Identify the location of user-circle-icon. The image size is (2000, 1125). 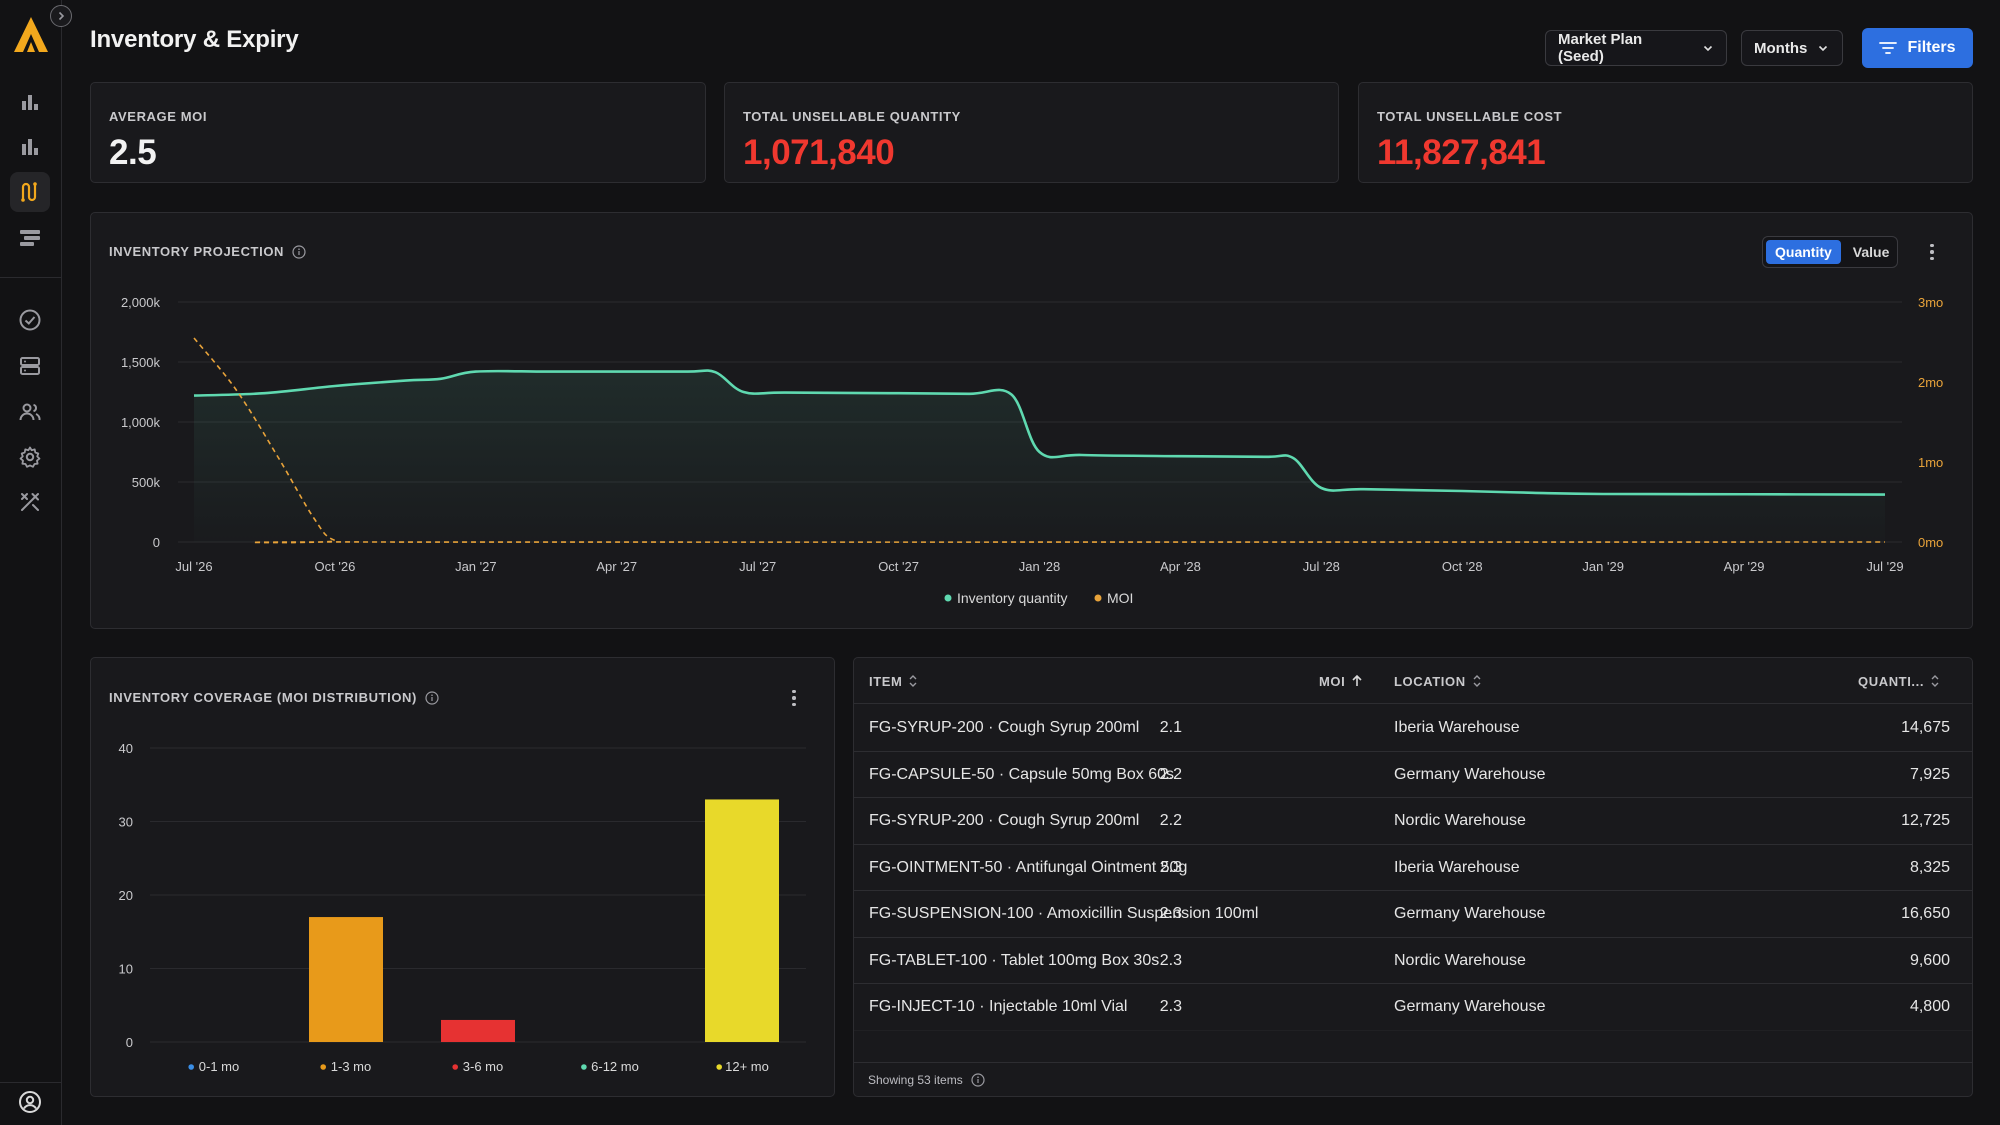
(30, 1102).